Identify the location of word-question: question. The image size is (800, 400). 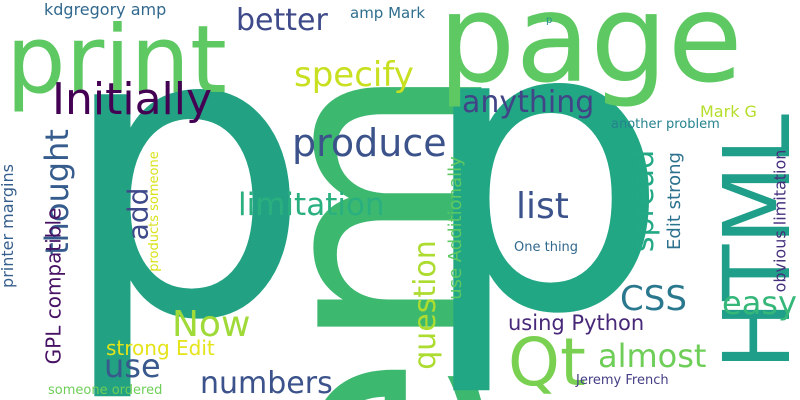
(425, 305).